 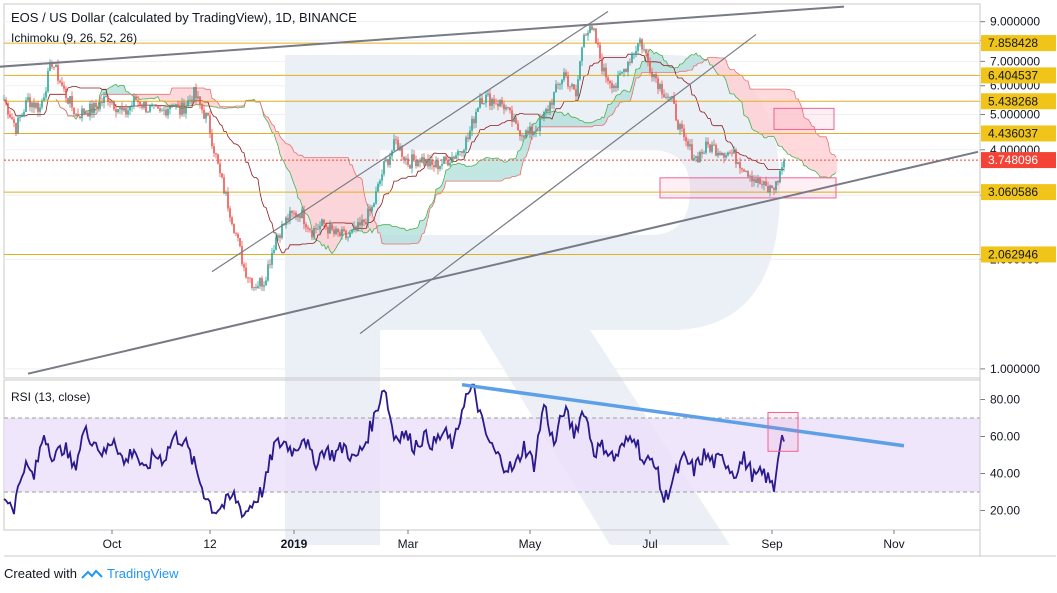 What do you see at coordinates (748, 188) in the screenshot?
I see `highlight-box` at bounding box center [748, 188].